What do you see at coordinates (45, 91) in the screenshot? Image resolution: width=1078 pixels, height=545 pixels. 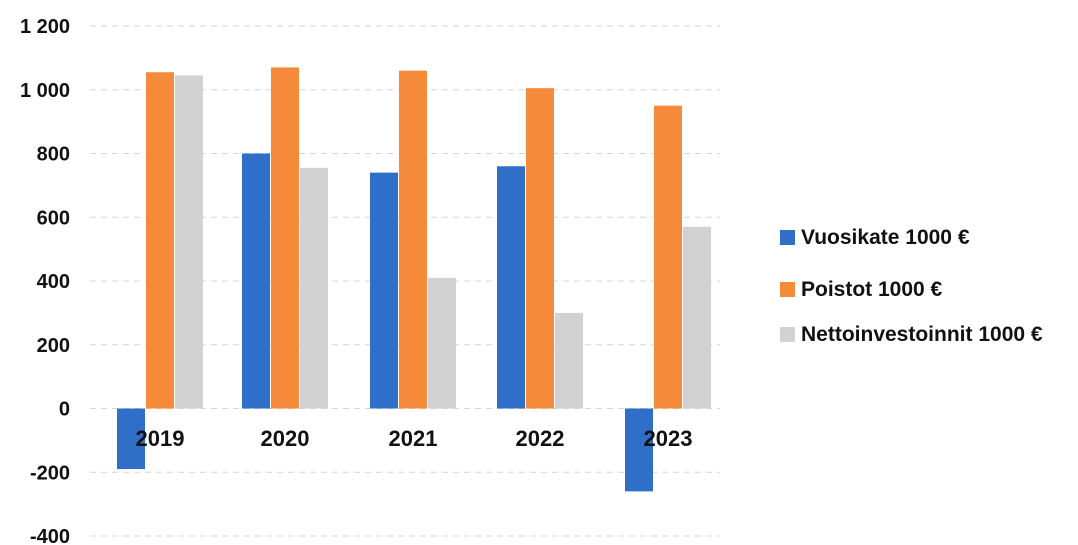 I see `y-tick-label: 1 000` at bounding box center [45, 91].